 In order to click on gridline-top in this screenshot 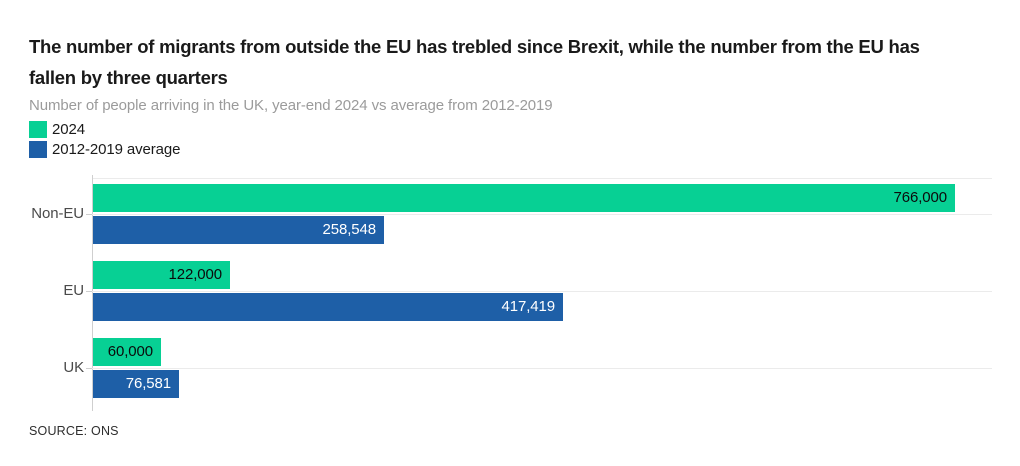, I will do `click(542, 178)`.